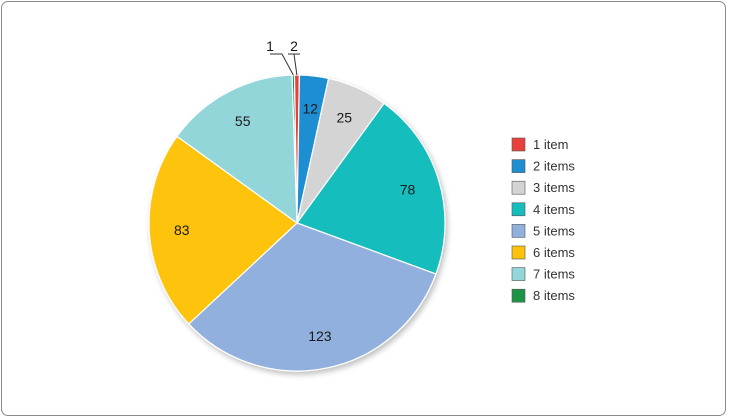  I want to click on slice-value-label-2: 12, so click(311, 108).